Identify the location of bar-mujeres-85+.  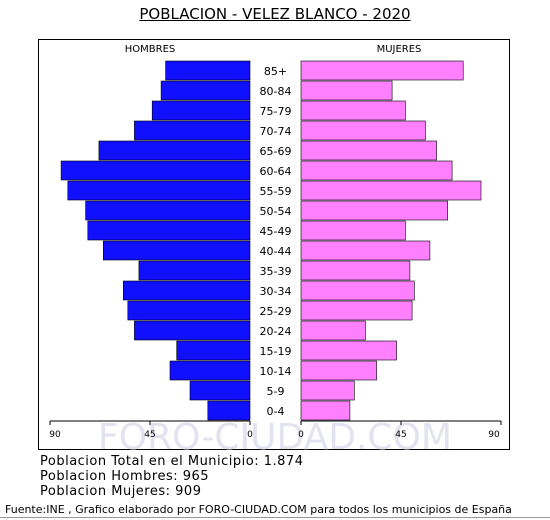
(382, 70).